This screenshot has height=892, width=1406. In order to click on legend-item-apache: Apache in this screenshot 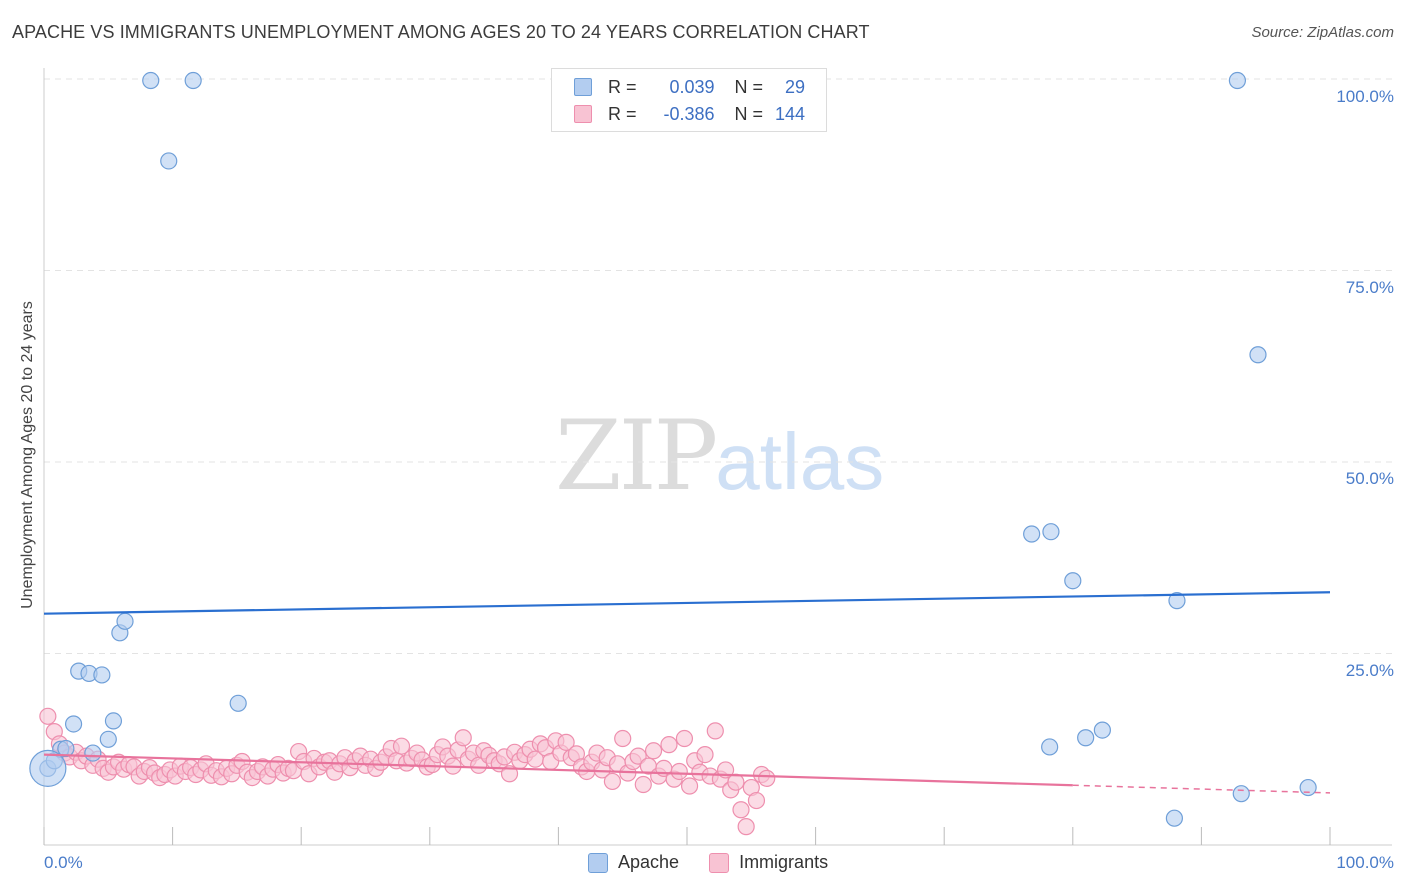, I will do `click(633, 862)`.